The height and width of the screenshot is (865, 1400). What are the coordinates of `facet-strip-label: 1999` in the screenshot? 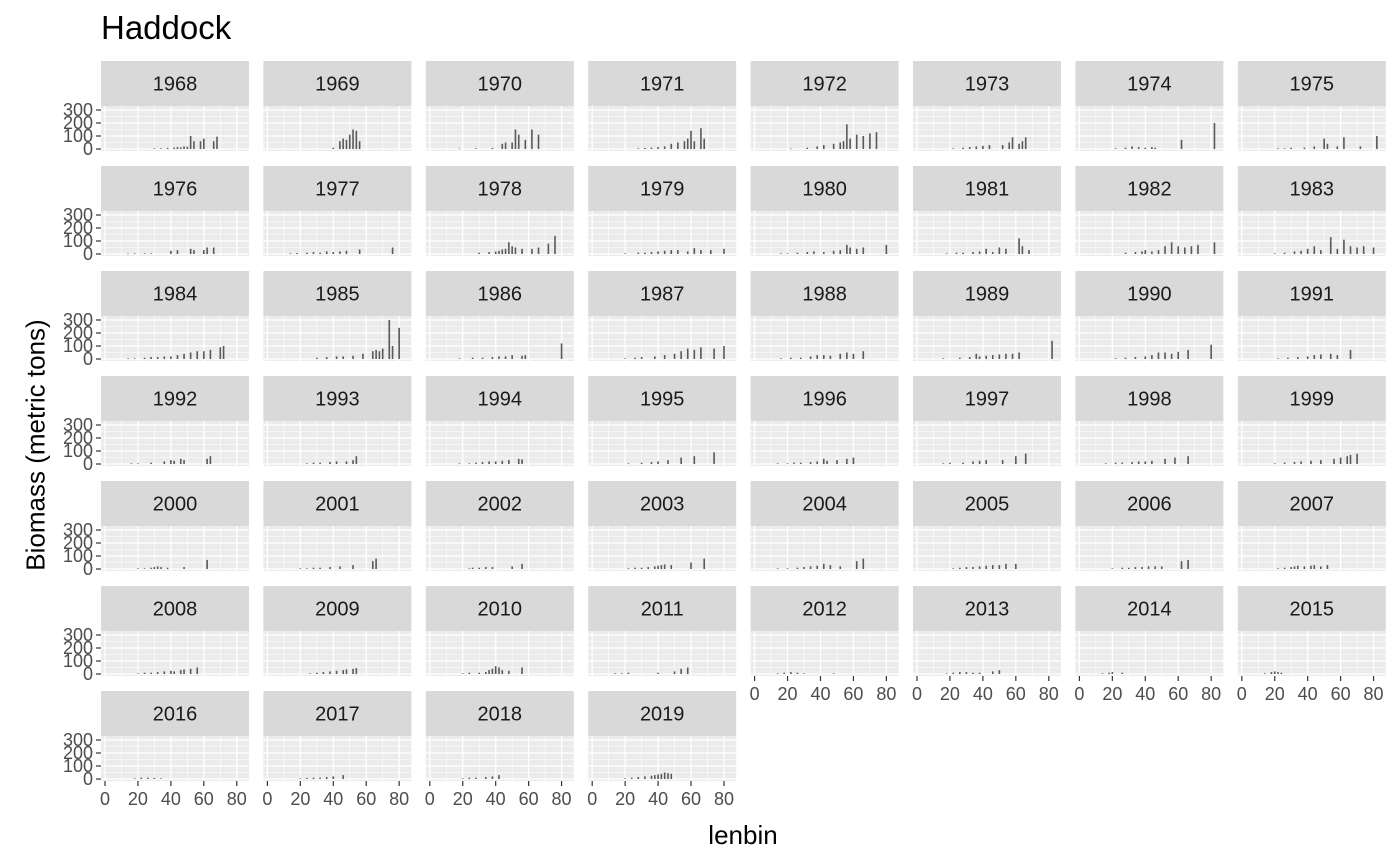 It's located at (1312, 400).